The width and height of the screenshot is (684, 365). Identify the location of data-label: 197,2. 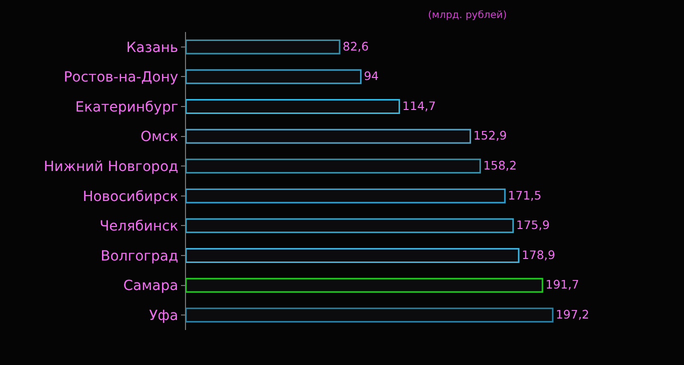
(573, 314).